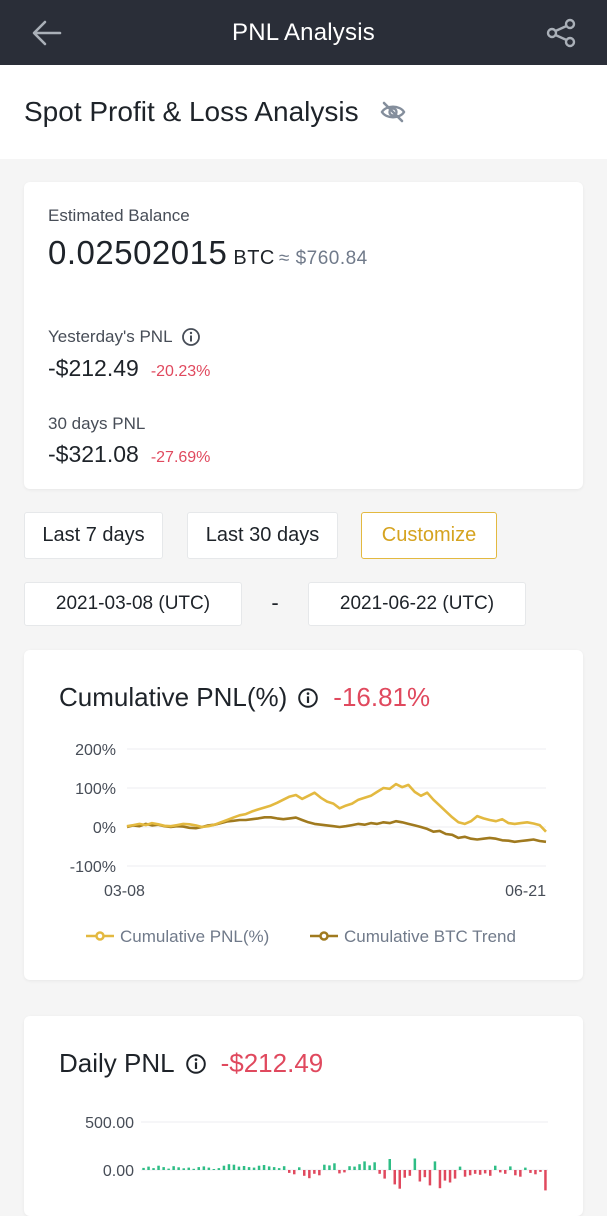  I want to click on top-bar: PNL Analysis, so click(303, 32).